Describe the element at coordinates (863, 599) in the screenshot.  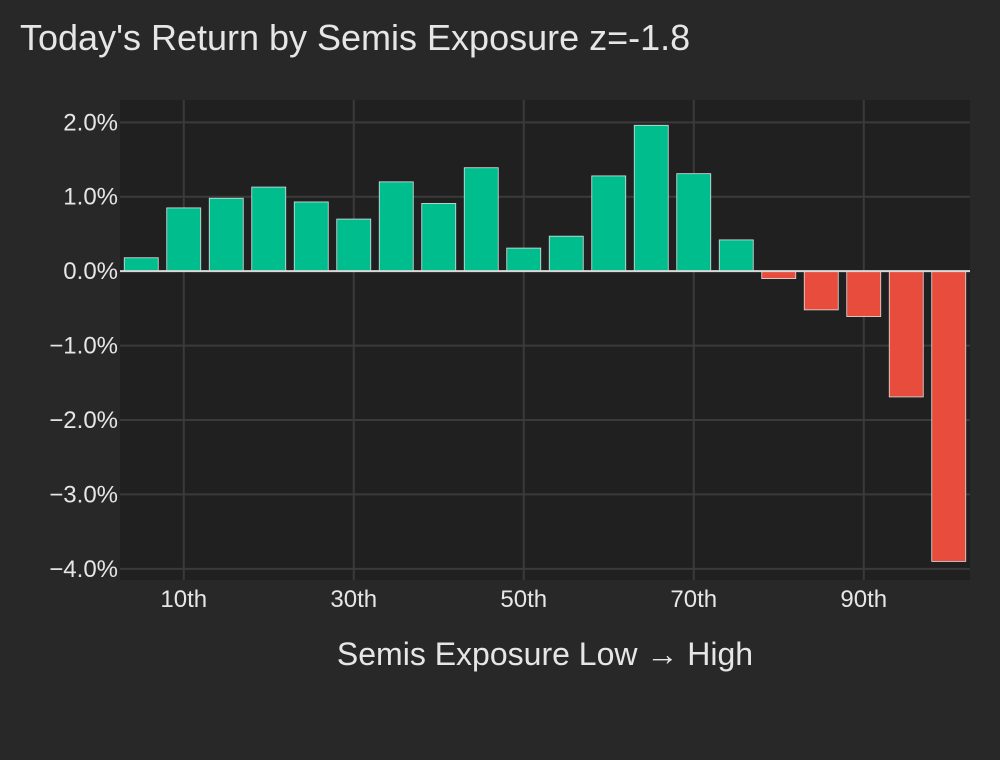
I see `x-tick-label: 90th` at that location.